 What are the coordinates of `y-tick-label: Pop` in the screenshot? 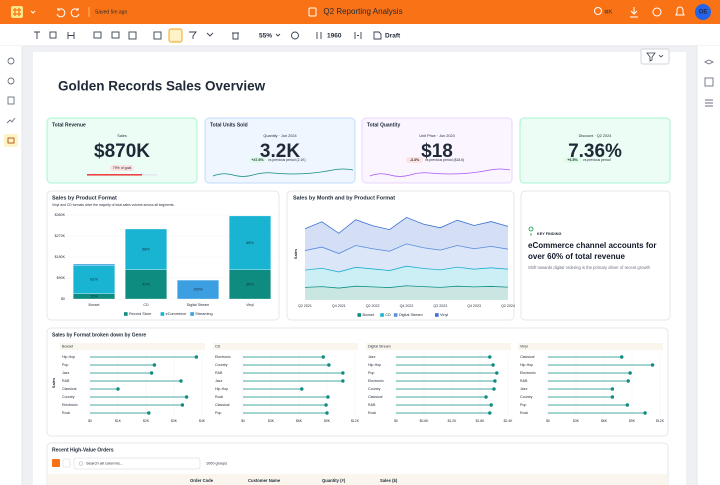 It's located at (218, 413).